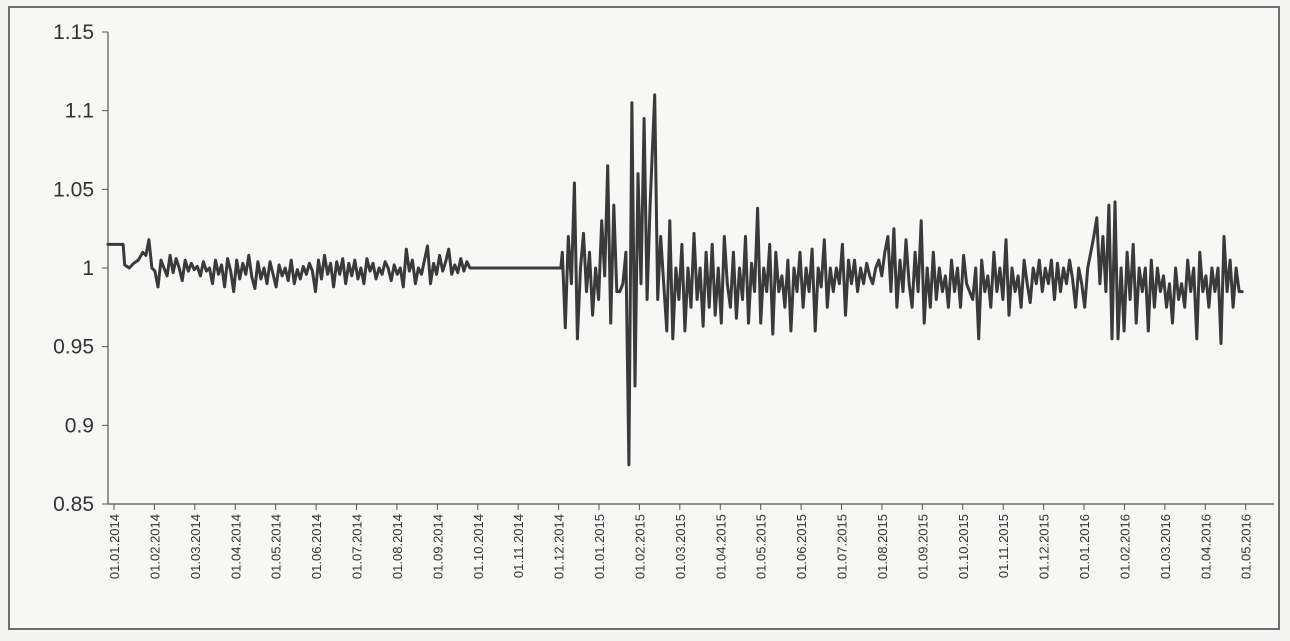  What do you see at coordinates (963, 546) in the screenshot?
I see `x-tick-label: 01.10.2015` at bounding box center [963, 546].